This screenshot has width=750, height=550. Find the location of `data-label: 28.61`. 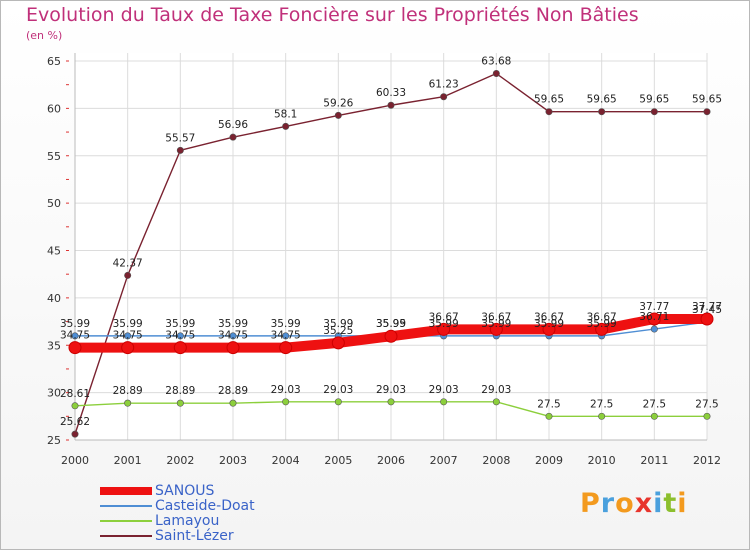

data-label: 28.61 is located at coordinates (75, 394).